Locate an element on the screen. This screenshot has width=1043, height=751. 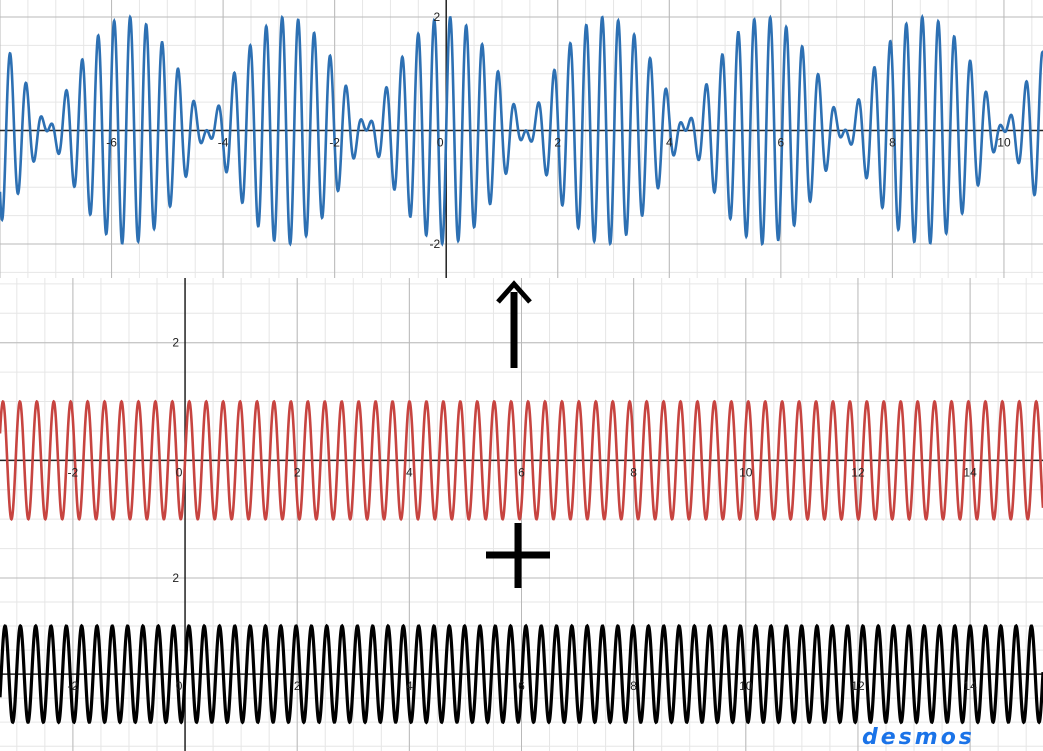
x-tick-label: -6 is located at coordinates (111, 142).